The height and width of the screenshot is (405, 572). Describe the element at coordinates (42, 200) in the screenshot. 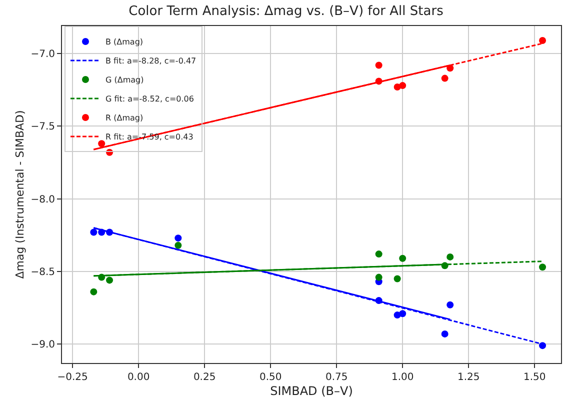

I see `y-tick-label: −8.0` at that location.